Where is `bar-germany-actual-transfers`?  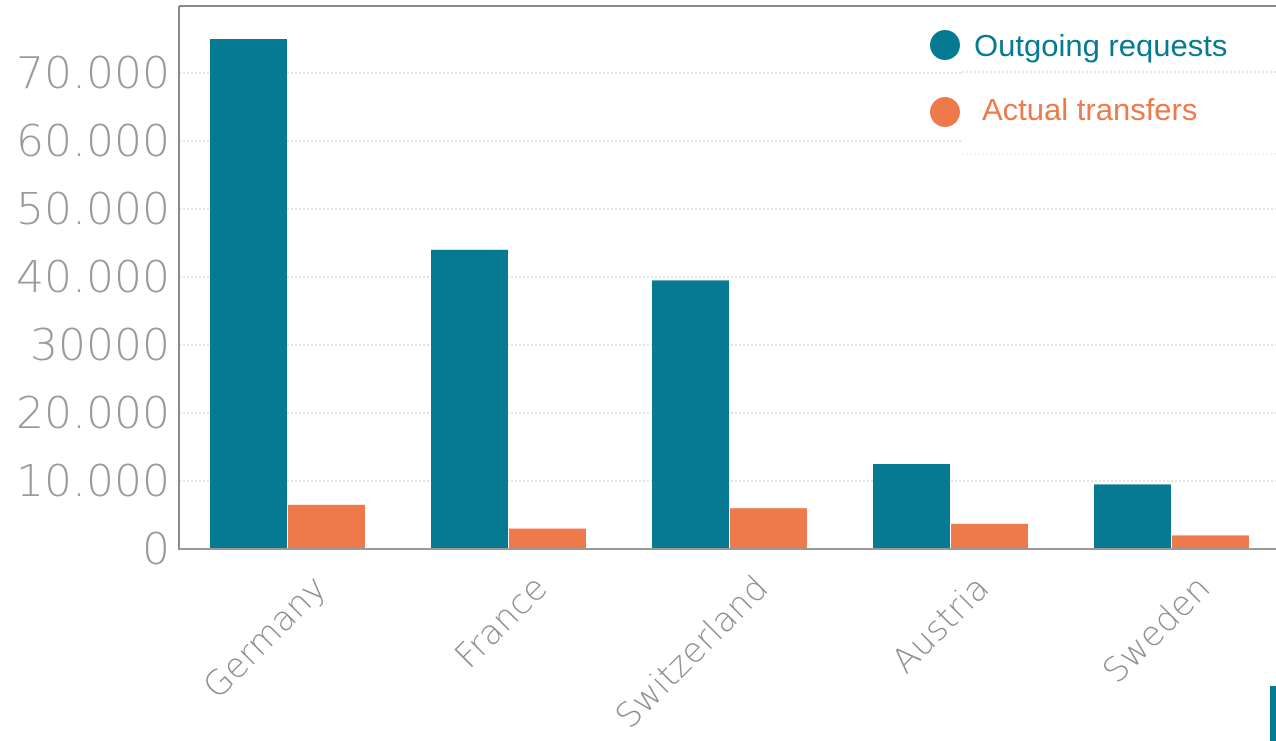
bar-germany-actual-transfers is located at coordinates (326, 526).